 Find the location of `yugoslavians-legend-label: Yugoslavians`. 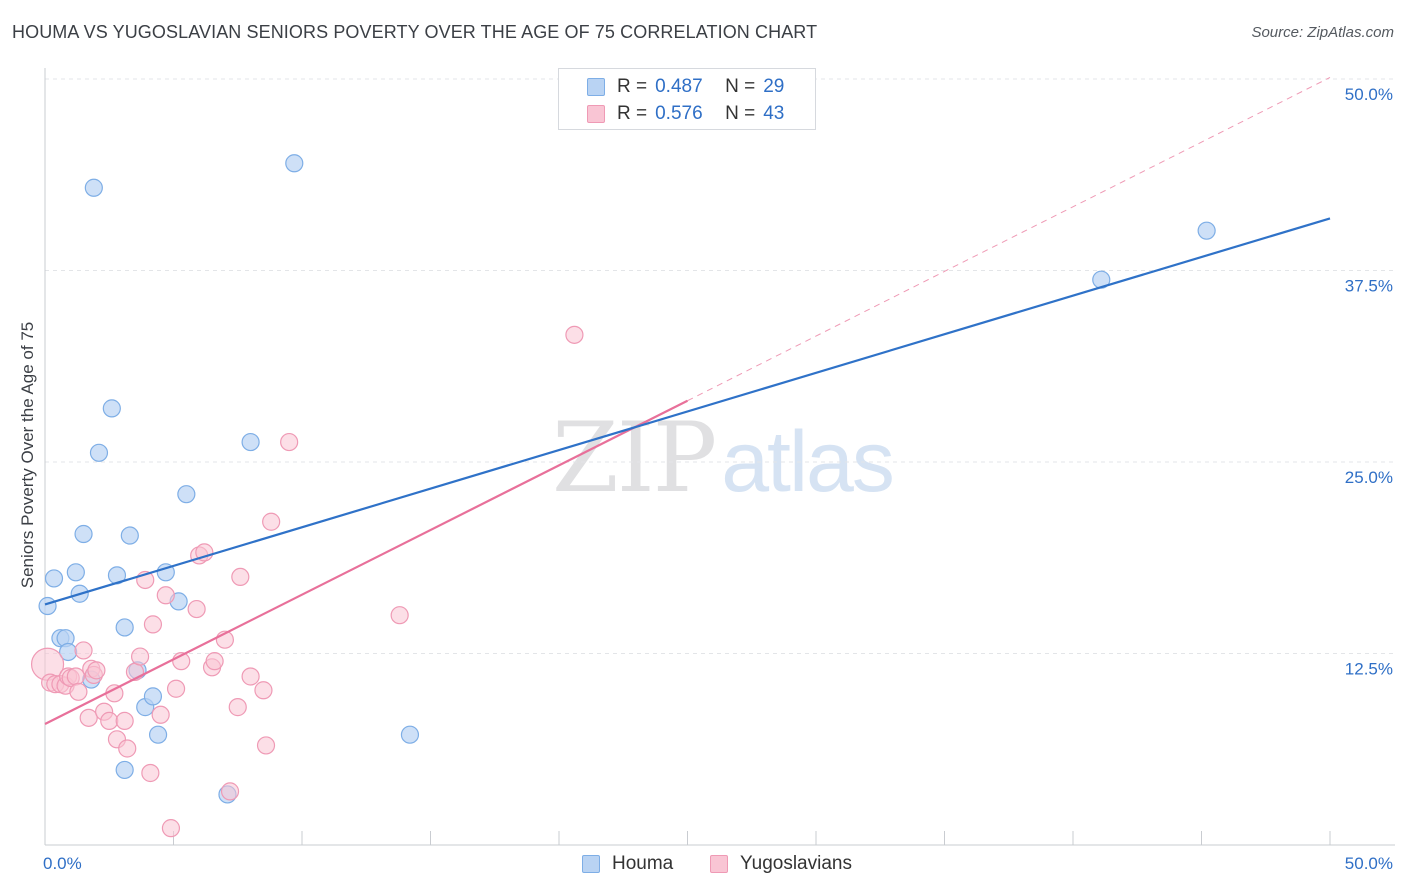

yugoslavians-legend-label: Yugoslavians is located at coordinates (796, 863).